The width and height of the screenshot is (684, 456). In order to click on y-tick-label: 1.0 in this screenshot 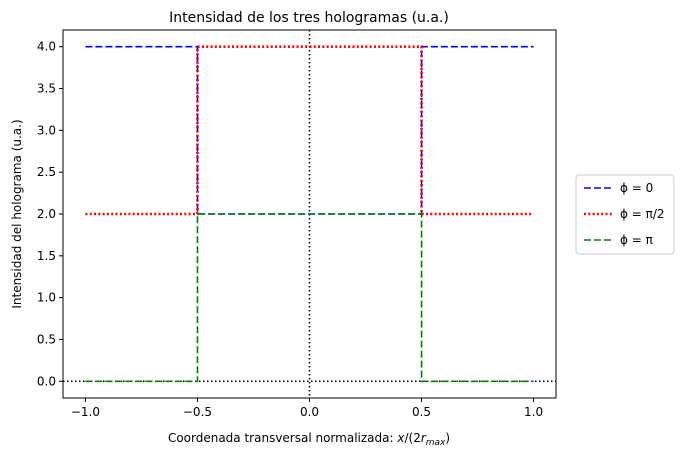, I will do `click(46, 298)`.